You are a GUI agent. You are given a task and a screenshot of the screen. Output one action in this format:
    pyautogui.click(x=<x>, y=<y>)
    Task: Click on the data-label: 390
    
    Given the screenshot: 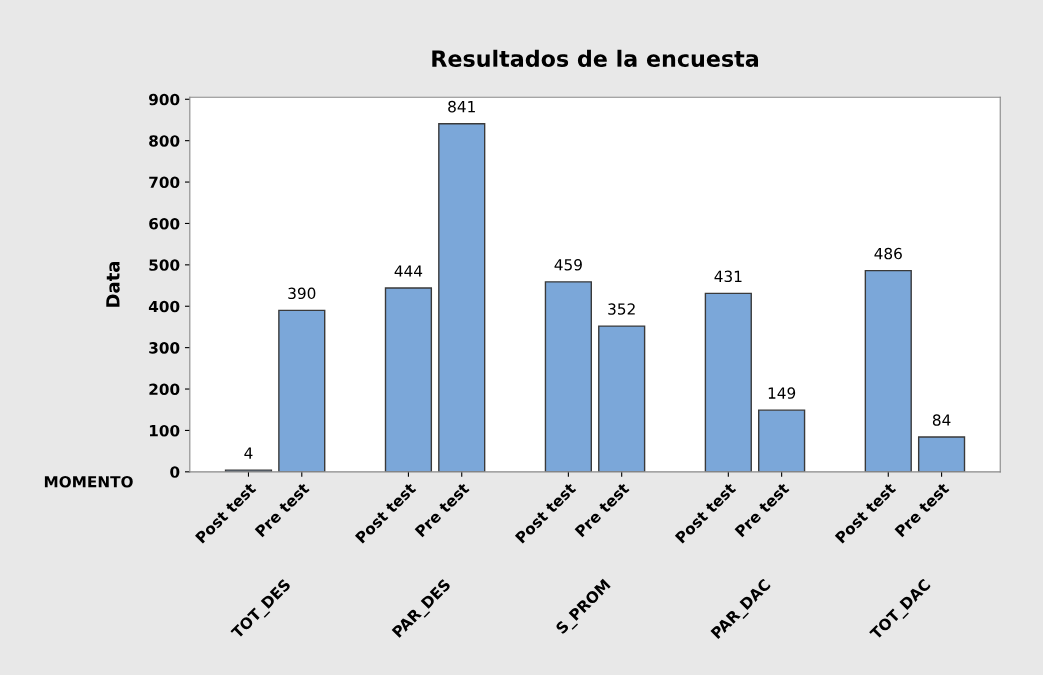 What is the action you would take?
    pyautogui.click(x=302, y=293)
    